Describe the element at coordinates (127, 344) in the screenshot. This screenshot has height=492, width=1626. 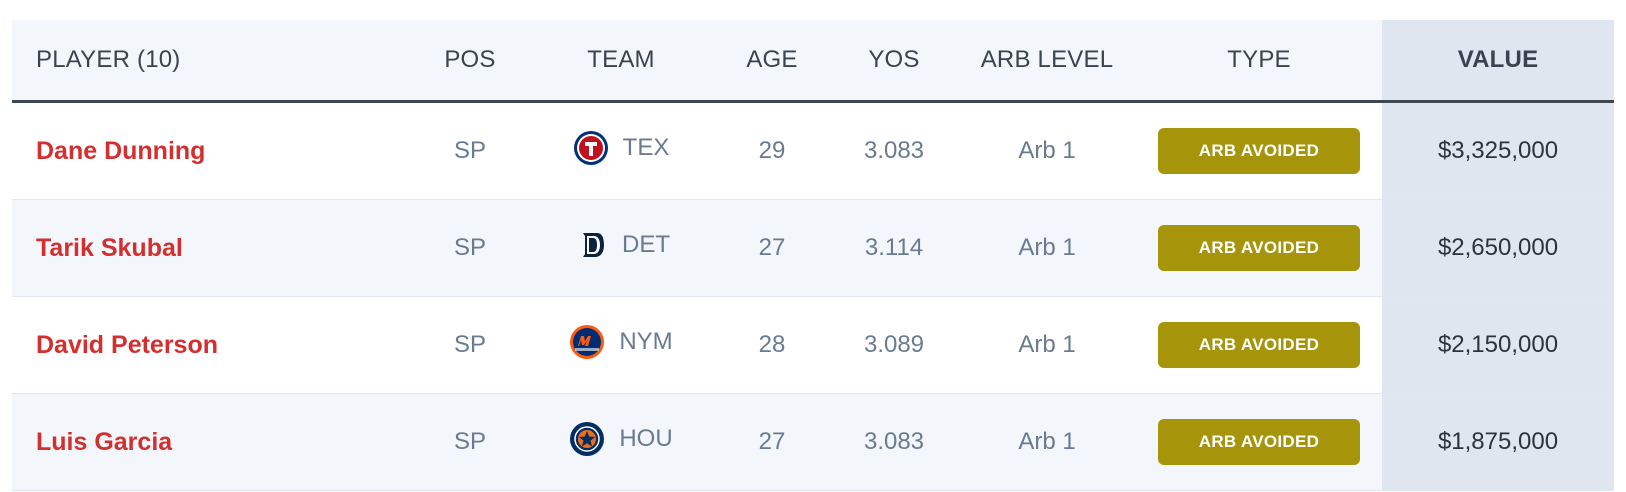
I see `player-name-link: David Peterson` at that location.